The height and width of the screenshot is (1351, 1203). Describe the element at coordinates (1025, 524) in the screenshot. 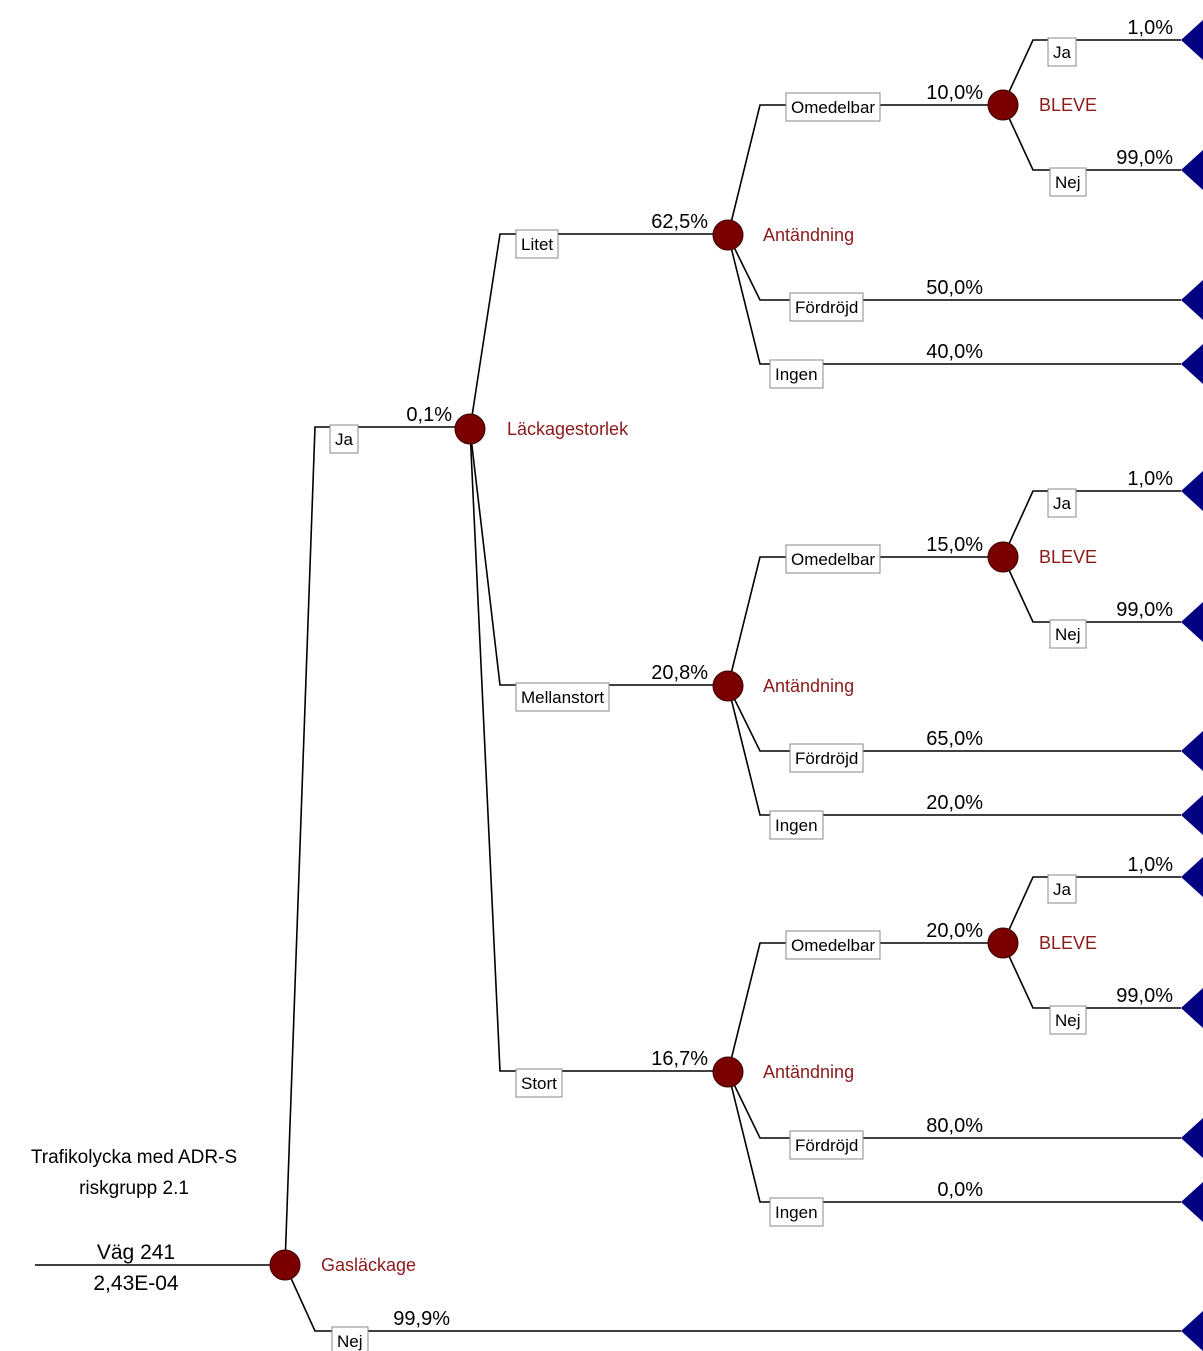

I see `bleve-yes-medium-line` at that location.